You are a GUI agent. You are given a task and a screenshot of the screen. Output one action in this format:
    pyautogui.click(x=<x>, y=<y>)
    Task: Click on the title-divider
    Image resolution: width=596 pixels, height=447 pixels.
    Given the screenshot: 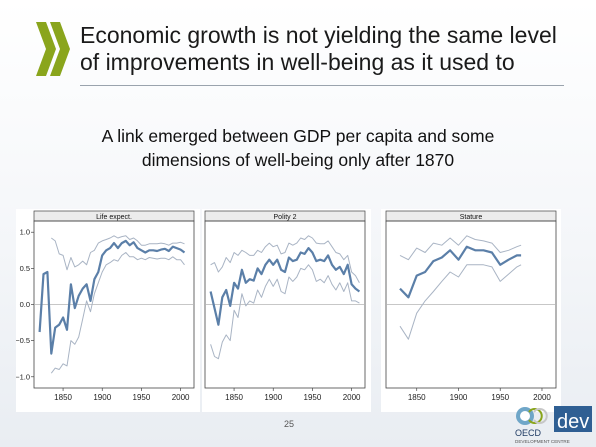 What is the action you would take?
    pyautogui.click(x=322, y=85)
    